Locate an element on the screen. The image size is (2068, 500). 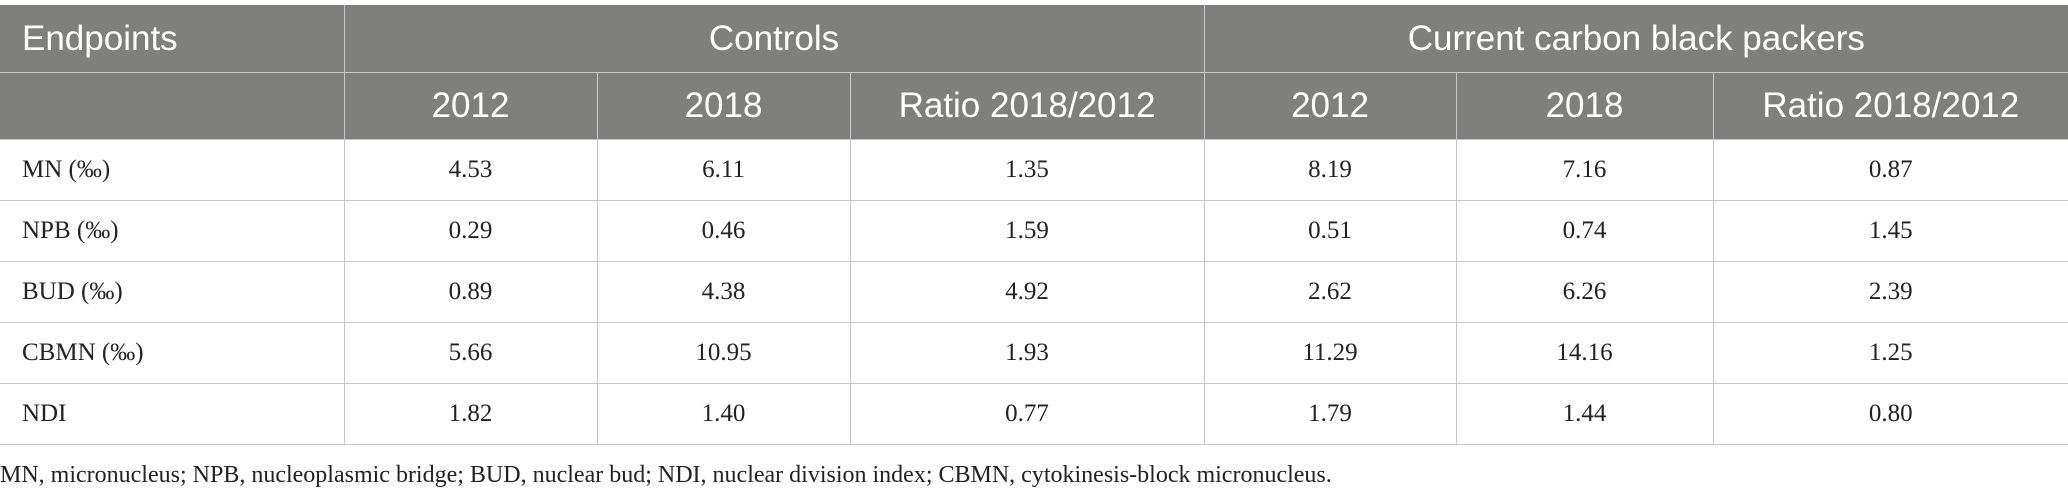
table-cell: 1.82 is located at coordinates (471, 414).